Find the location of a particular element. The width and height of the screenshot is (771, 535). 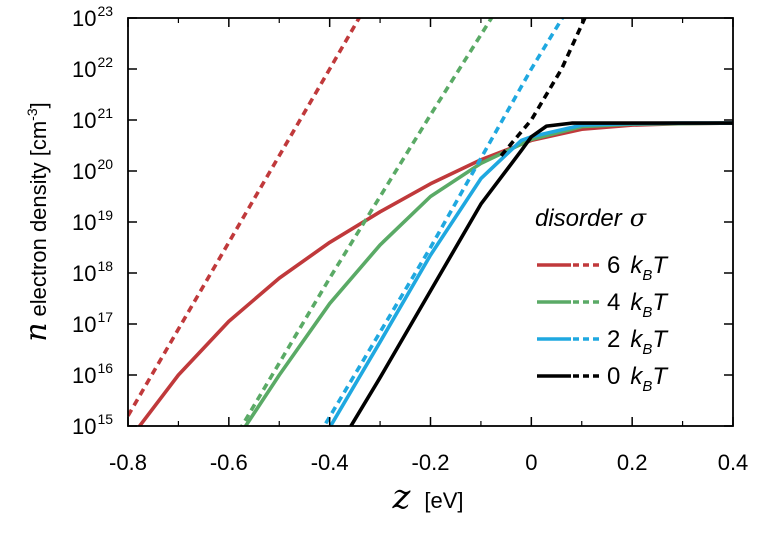

y-tick-label: 1021 is located at coordinates (92, 119).